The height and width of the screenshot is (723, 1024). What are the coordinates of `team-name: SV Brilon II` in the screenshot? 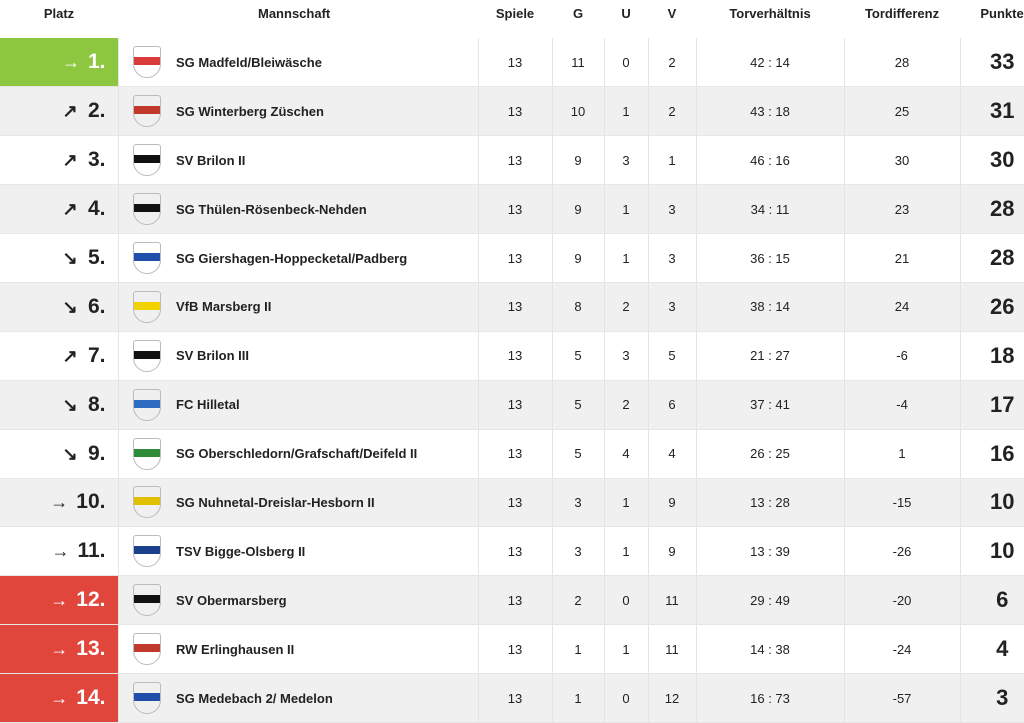 It's located at (327, 160).